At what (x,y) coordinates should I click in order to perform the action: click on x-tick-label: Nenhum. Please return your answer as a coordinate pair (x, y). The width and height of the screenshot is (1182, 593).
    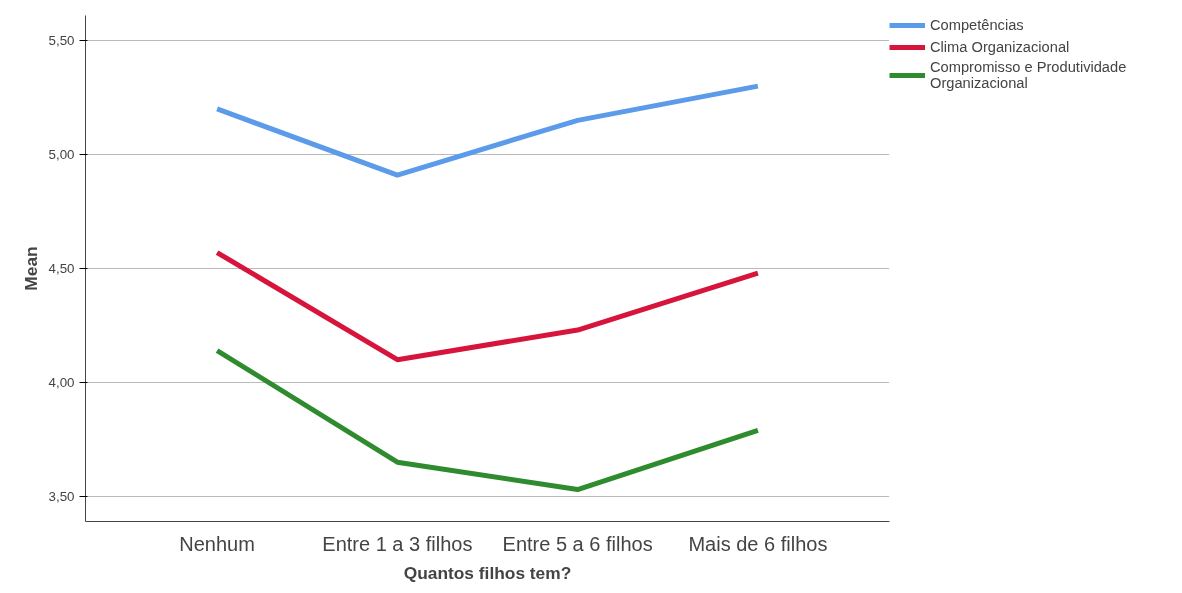
    Looking at the image, I should click on (217, 543).